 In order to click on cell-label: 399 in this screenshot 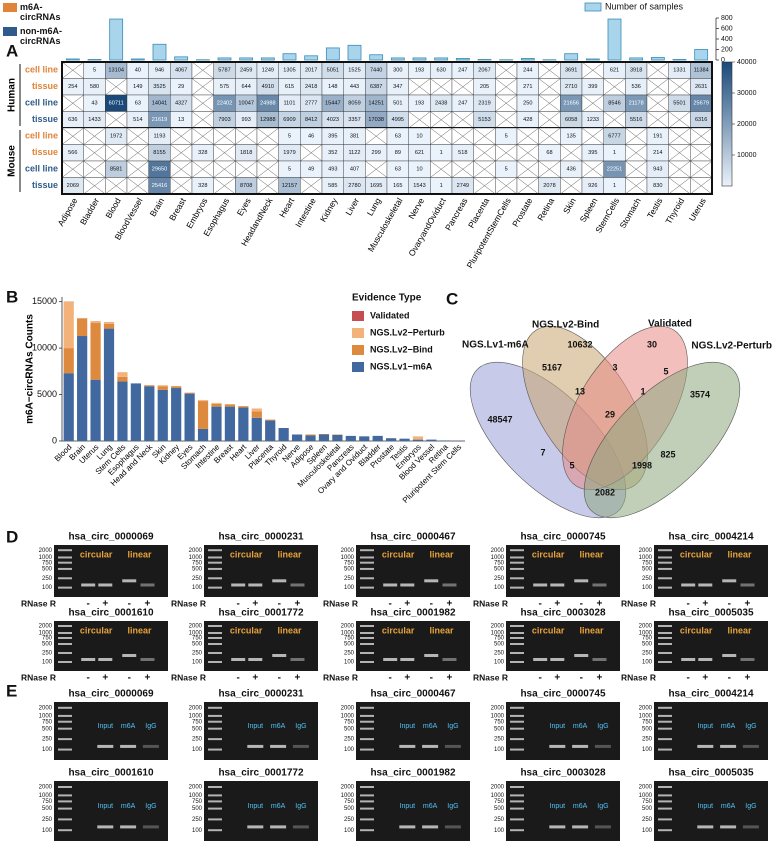, I will do `click(592, 87)`.